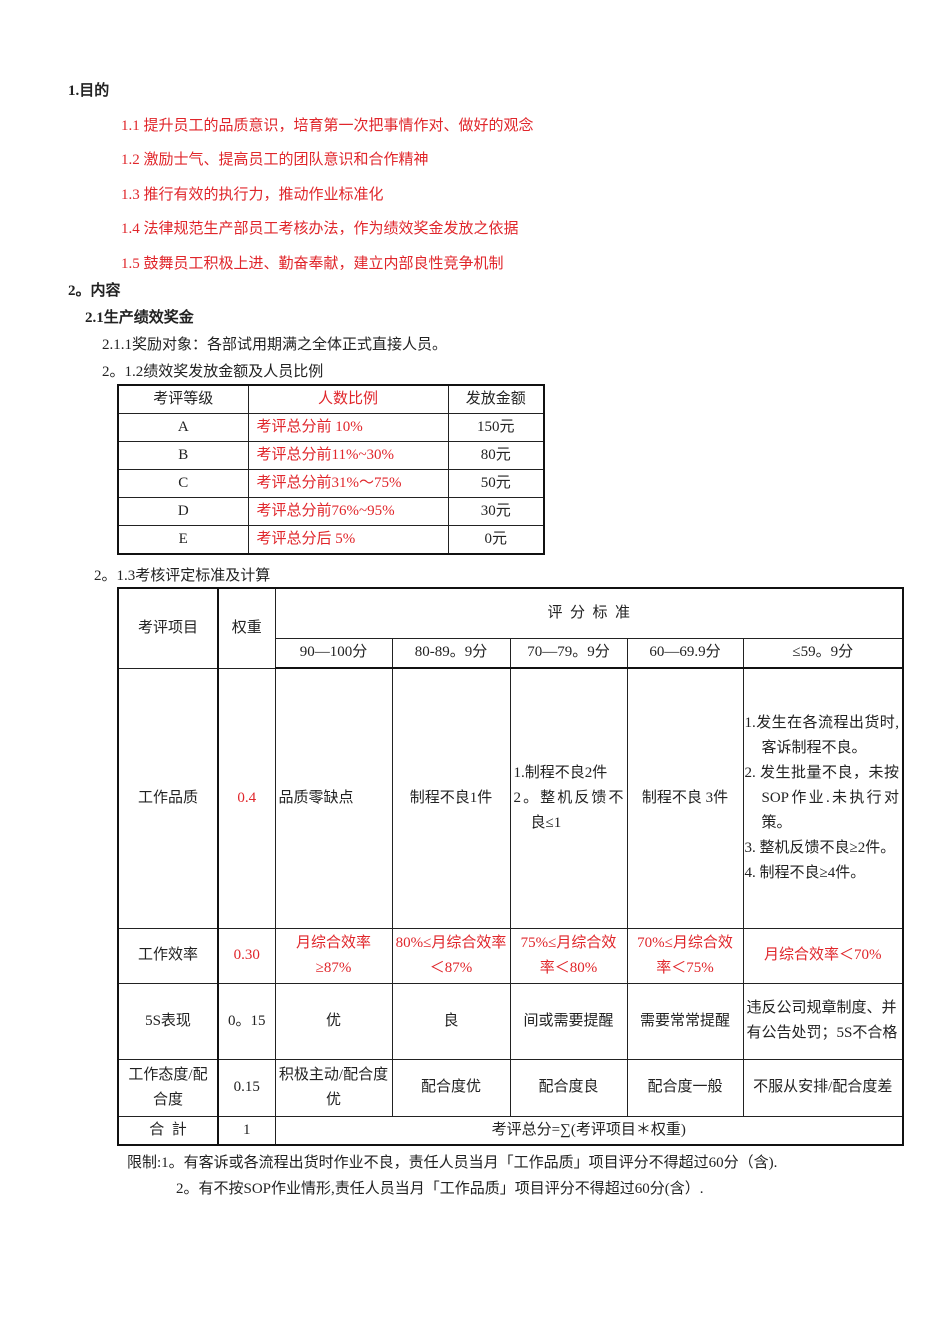 The image size is (950, 1344). I want to click on table-row: E 考评总分后 5% 0元, so click(331, 540).